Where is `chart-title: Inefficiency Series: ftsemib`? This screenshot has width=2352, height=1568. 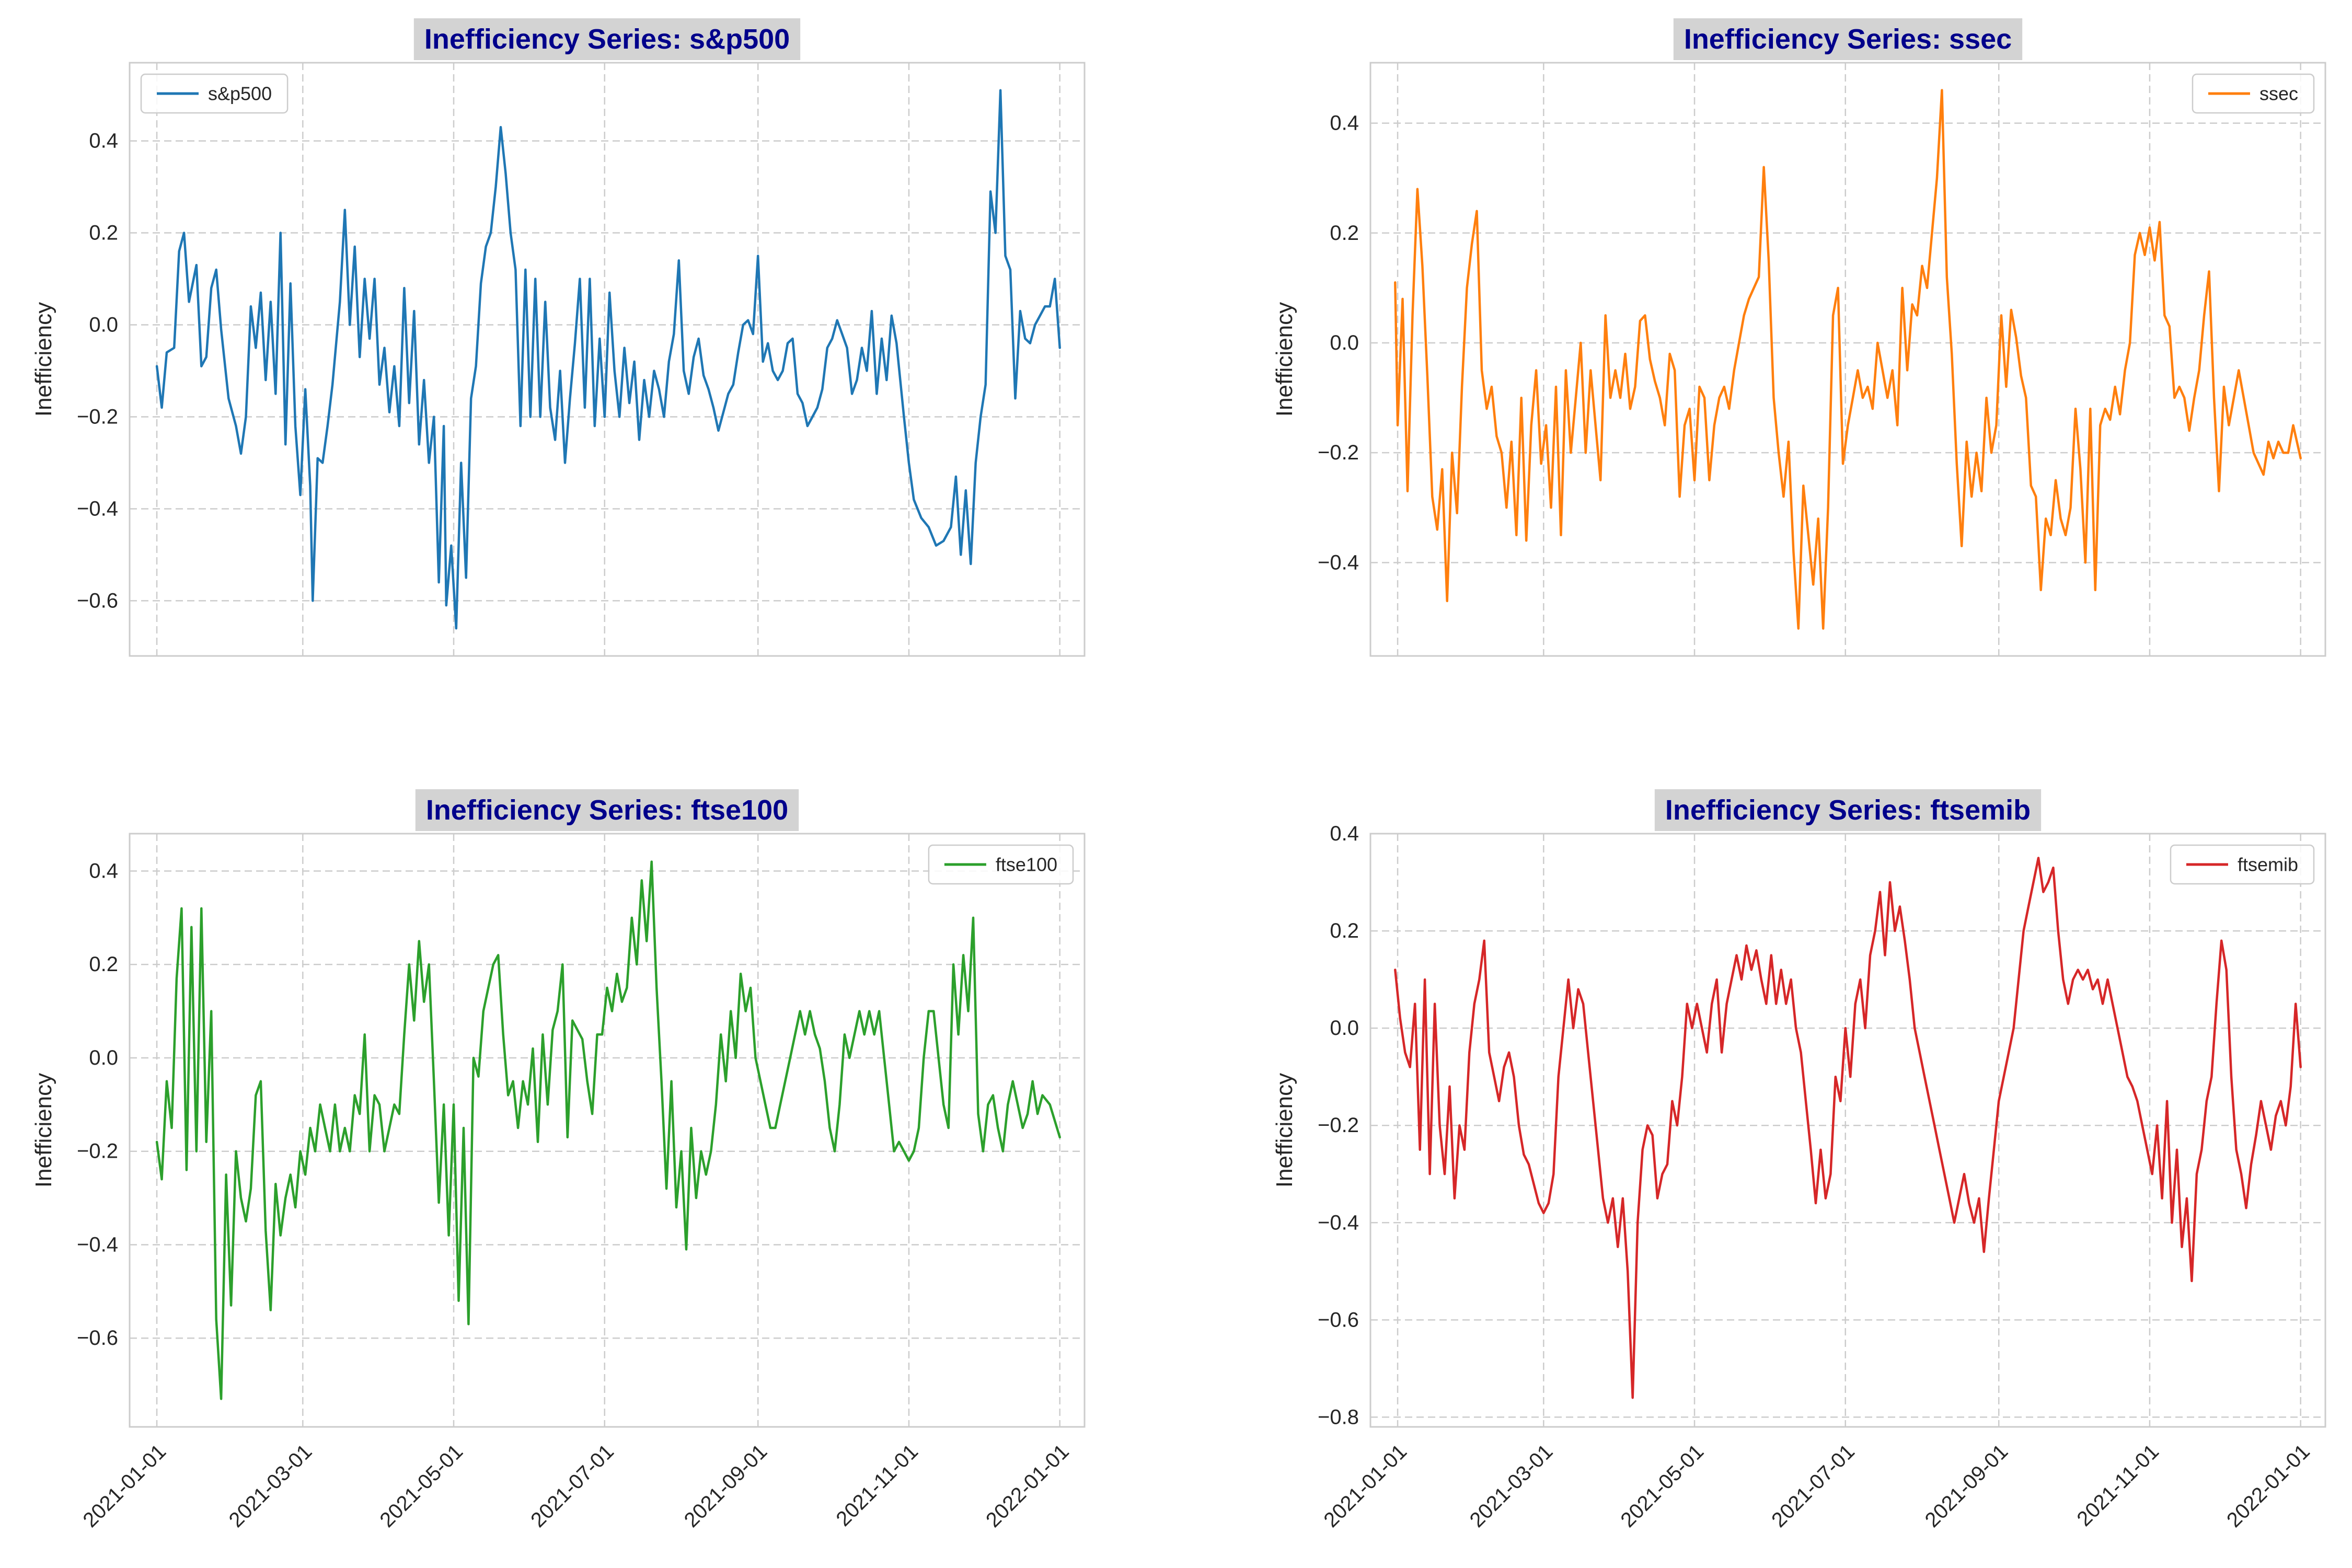
chart-title: Inefficiency Series: ftsemib is located at coordinates (1848, 810).